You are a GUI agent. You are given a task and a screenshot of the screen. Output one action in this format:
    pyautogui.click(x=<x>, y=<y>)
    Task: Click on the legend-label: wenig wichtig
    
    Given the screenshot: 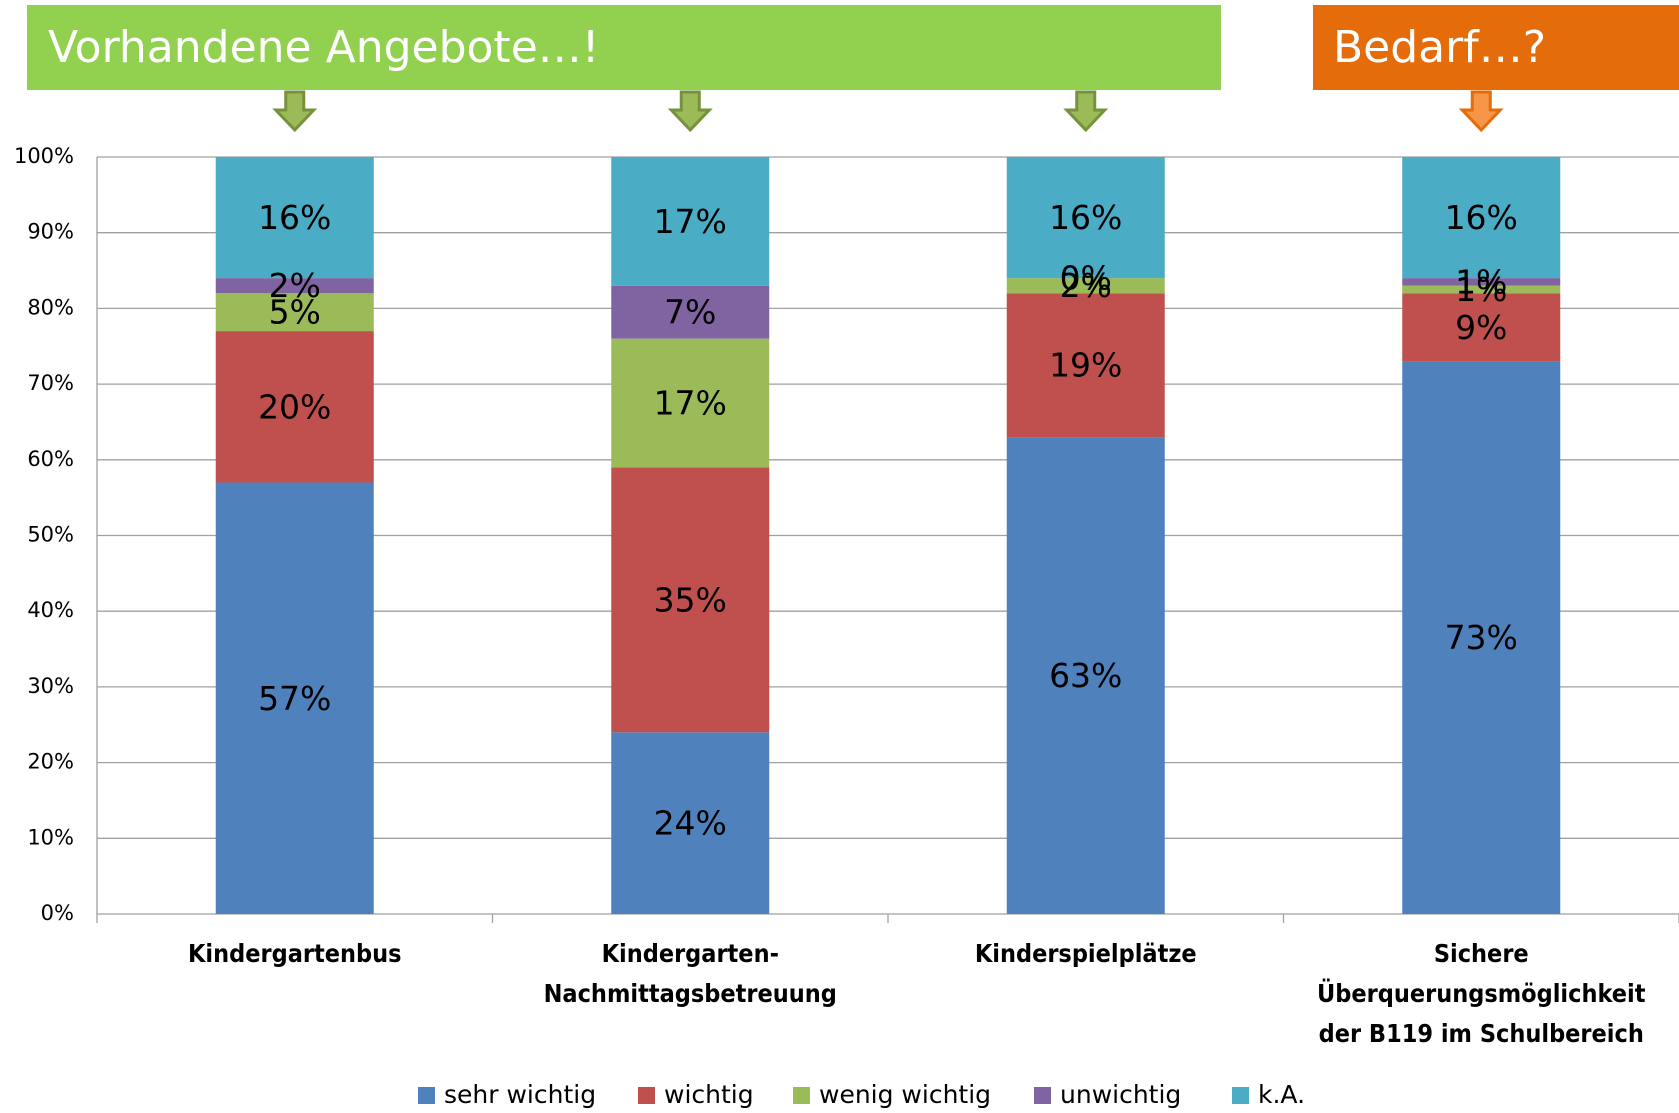 What is the action you would take?
    pyautogui.click(x=905, y=1094)
    